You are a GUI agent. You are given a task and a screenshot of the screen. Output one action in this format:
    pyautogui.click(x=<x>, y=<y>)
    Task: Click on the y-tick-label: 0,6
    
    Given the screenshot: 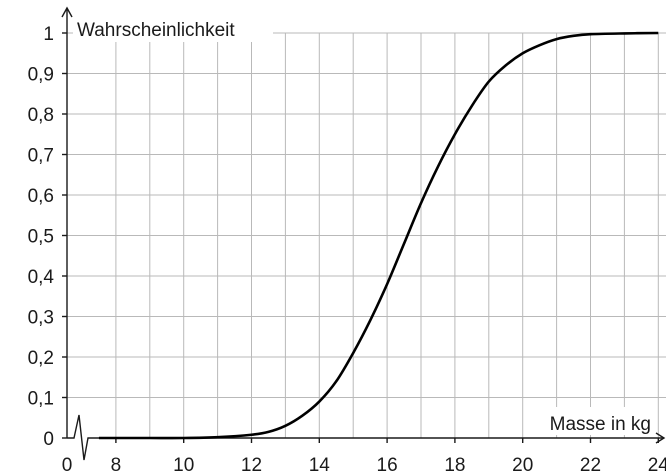 What is the action you would take?
    pyautogui.click(x=41, y=196)
    